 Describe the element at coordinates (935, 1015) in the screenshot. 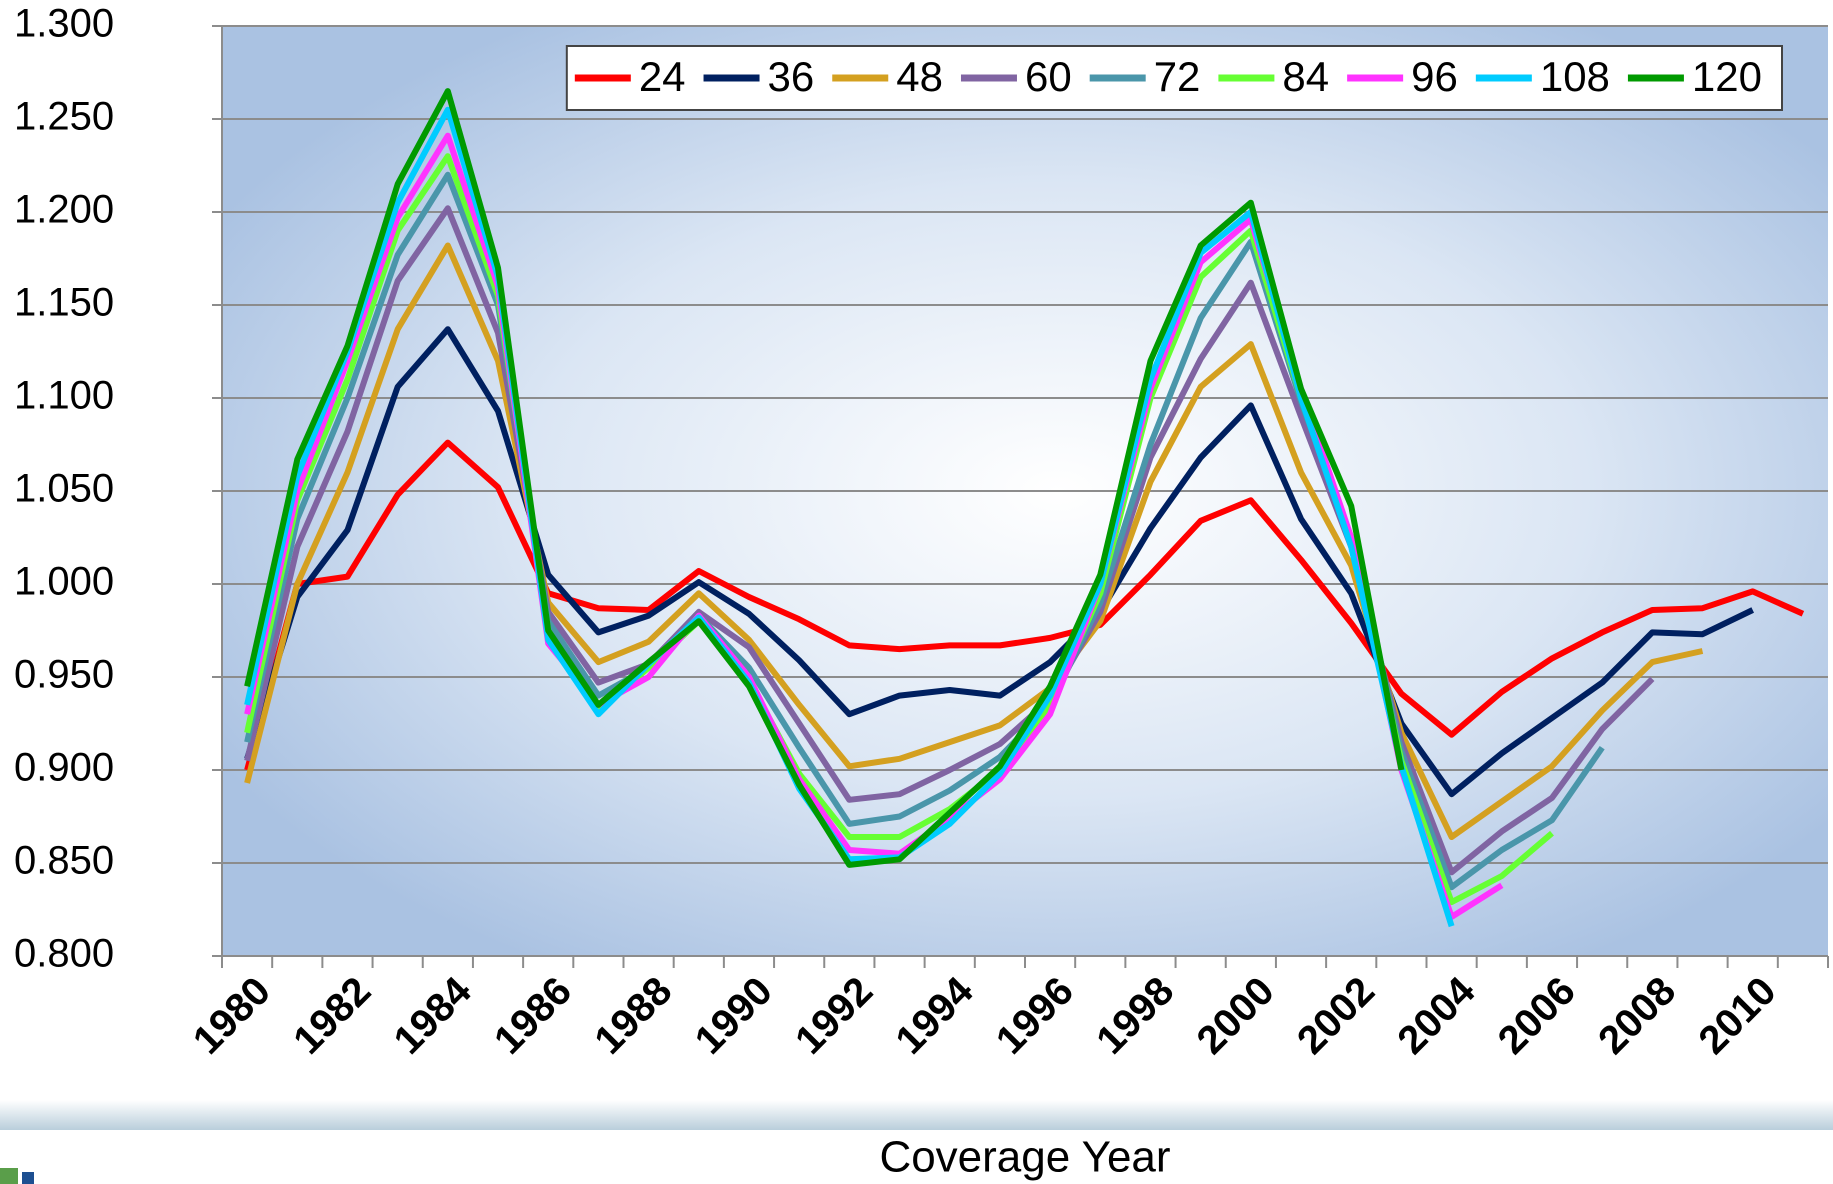

I see `x-tick-label: 1994` at that location.